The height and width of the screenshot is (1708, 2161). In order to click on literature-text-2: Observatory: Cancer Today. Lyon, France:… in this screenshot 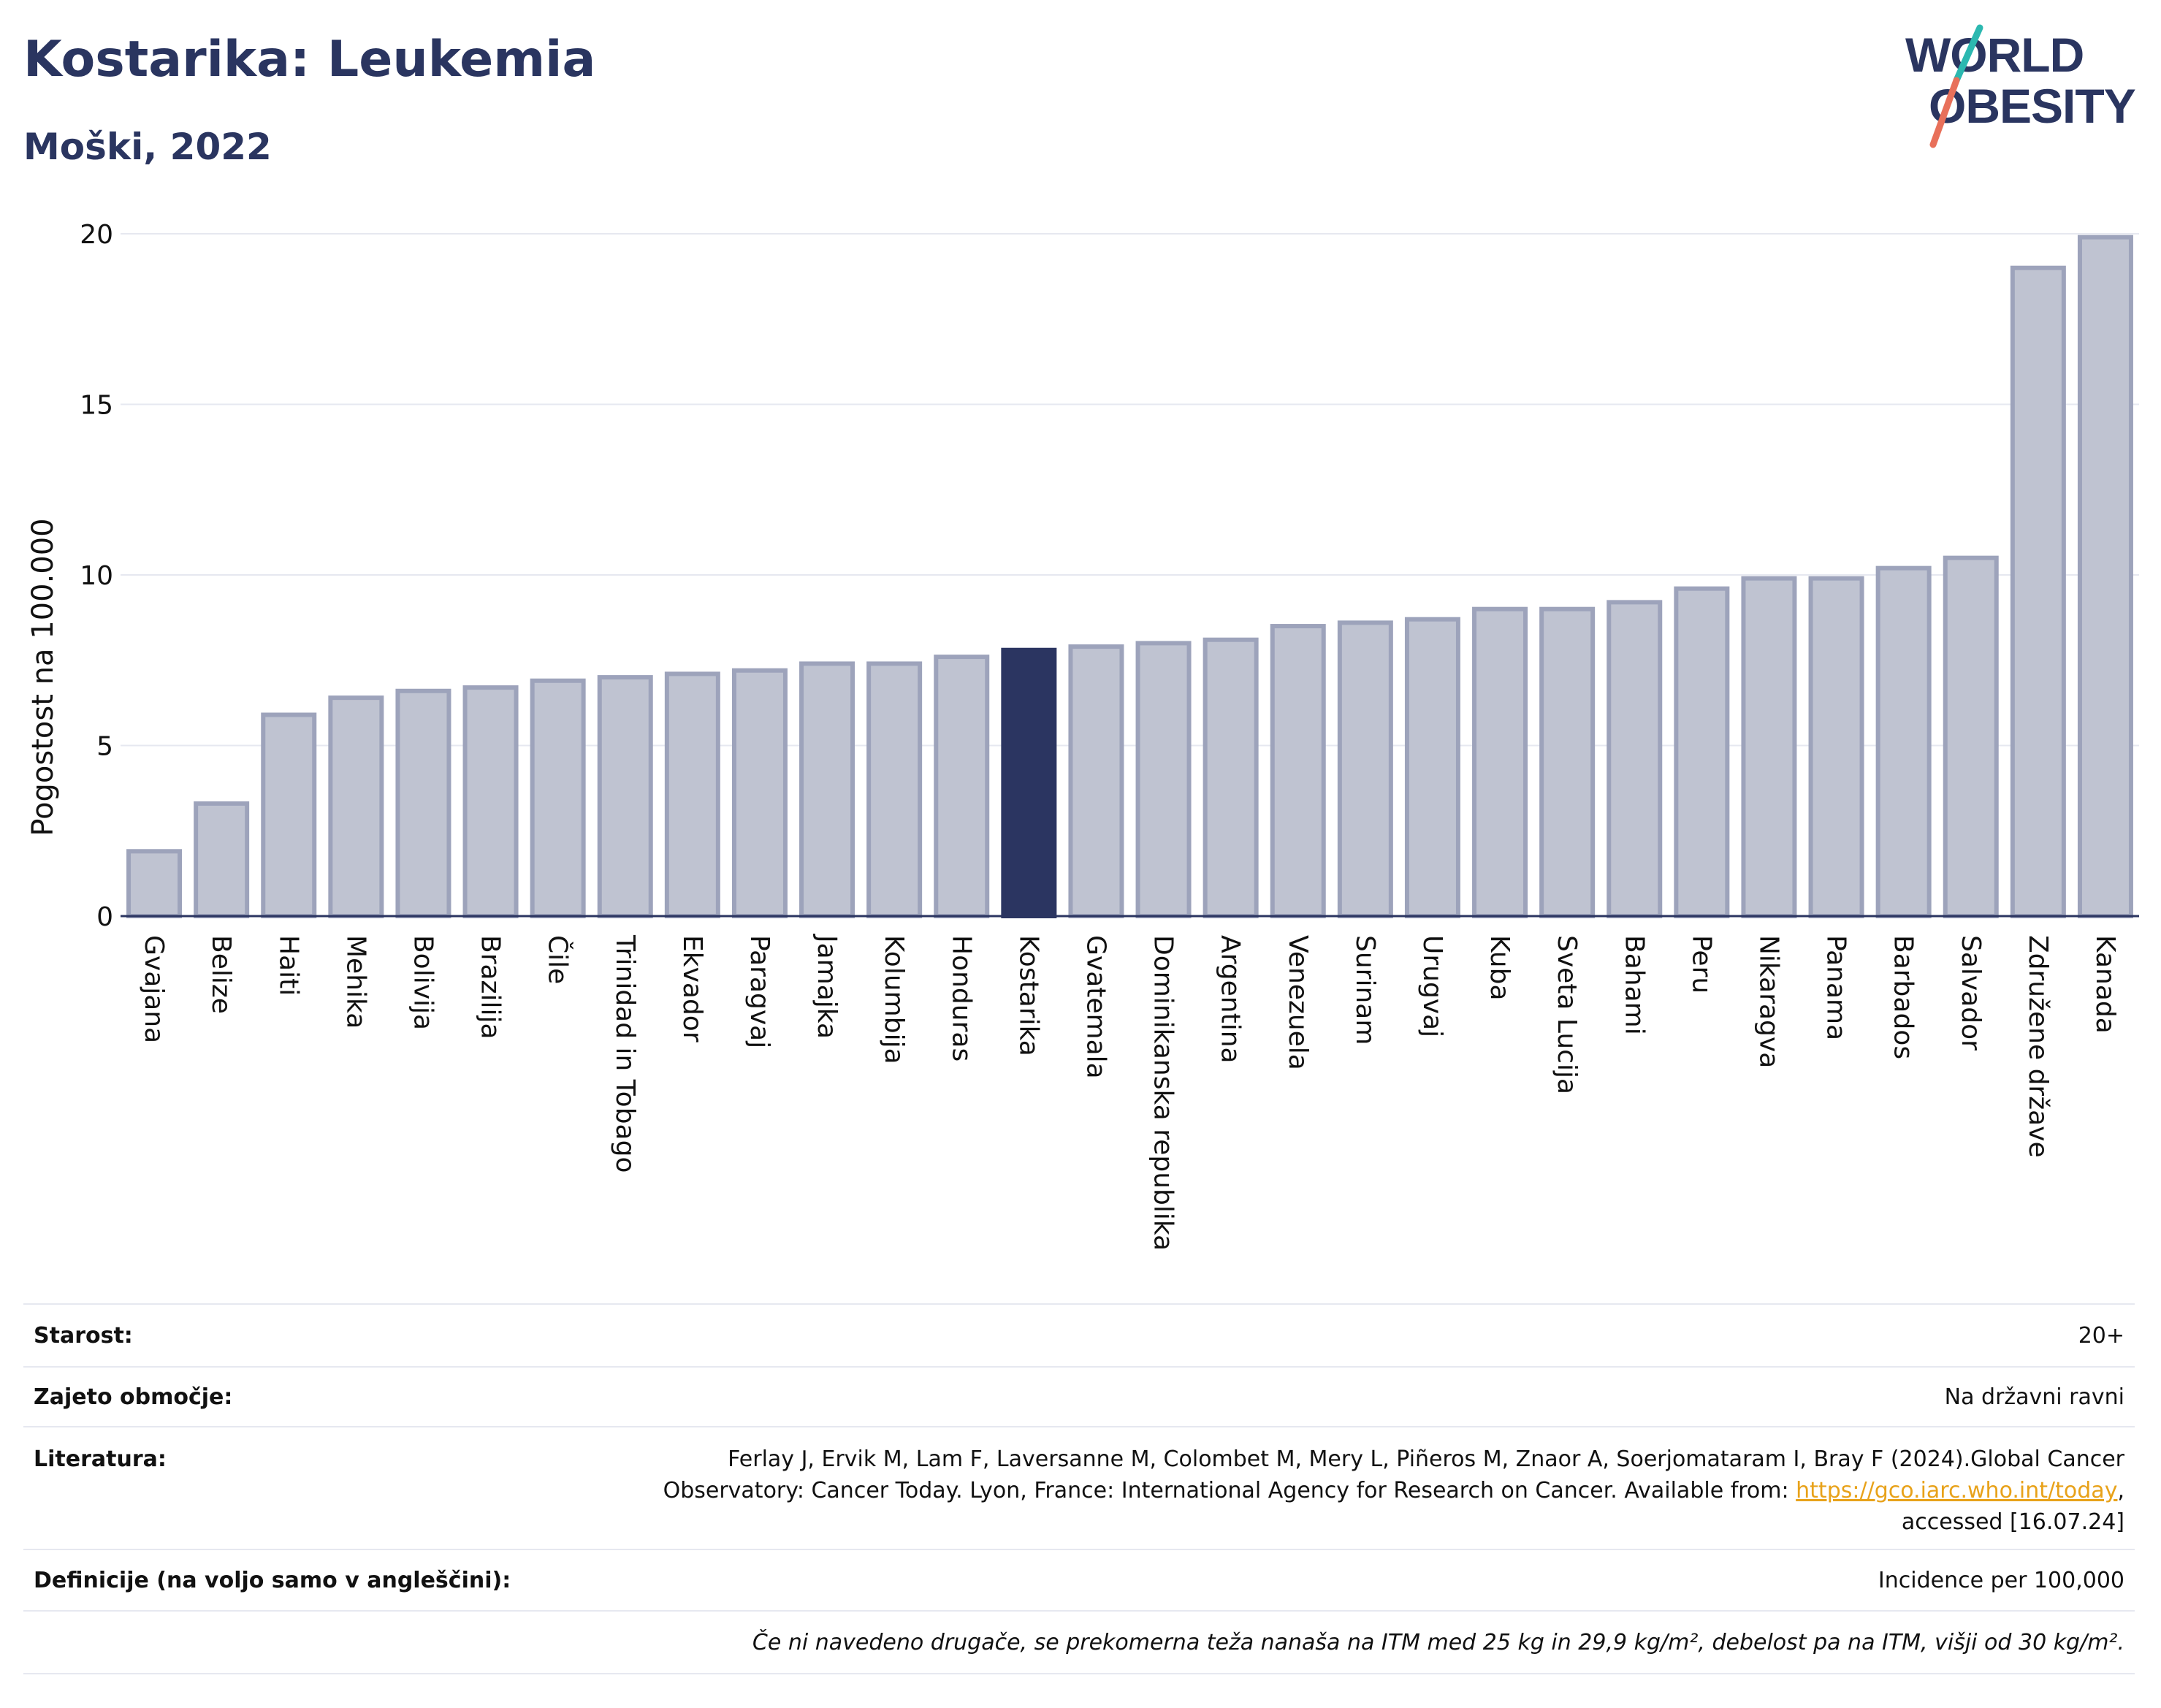, I will do `click(1230, 1490)`.